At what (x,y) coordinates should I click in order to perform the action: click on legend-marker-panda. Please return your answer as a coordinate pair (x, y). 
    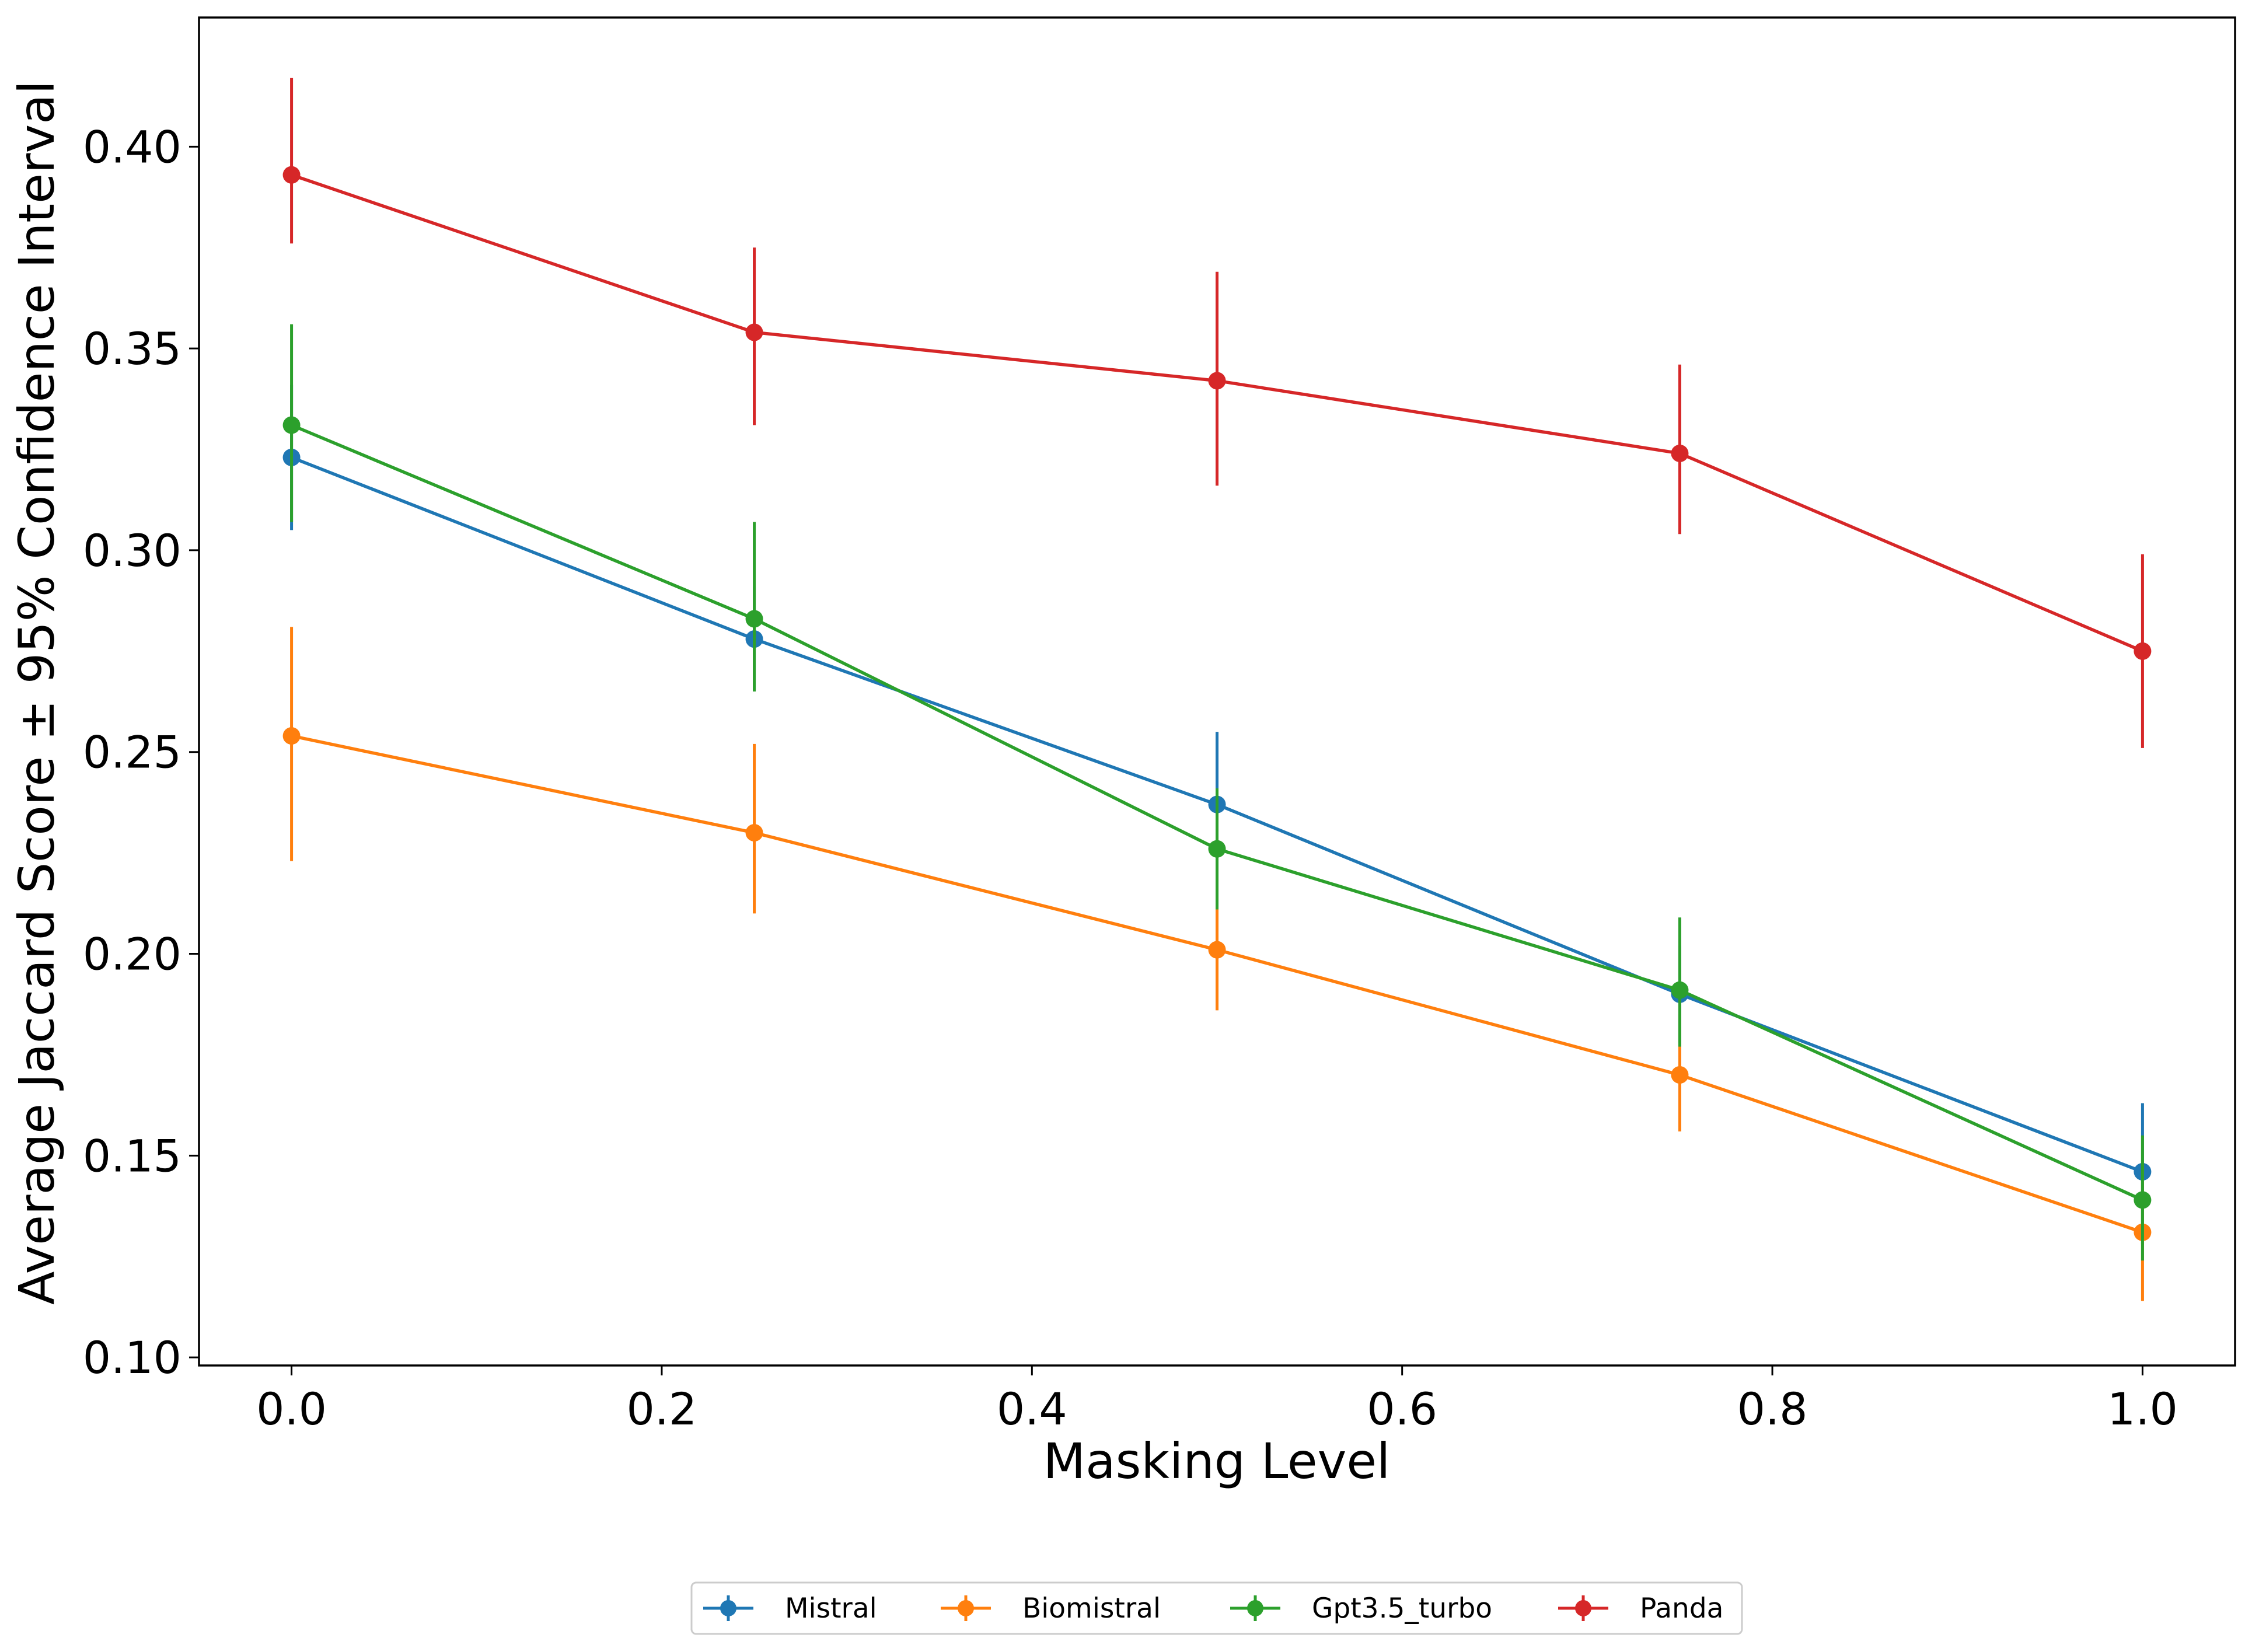
    Looking at the image, I should click on (1583, 1608).